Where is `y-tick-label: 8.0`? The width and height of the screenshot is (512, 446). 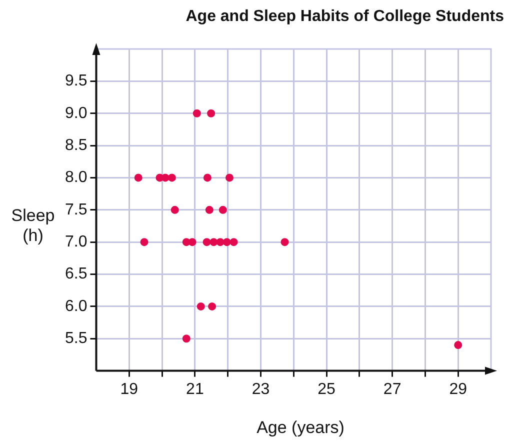
y-tick-label: 8.0 is located at coordinates (76, 177).